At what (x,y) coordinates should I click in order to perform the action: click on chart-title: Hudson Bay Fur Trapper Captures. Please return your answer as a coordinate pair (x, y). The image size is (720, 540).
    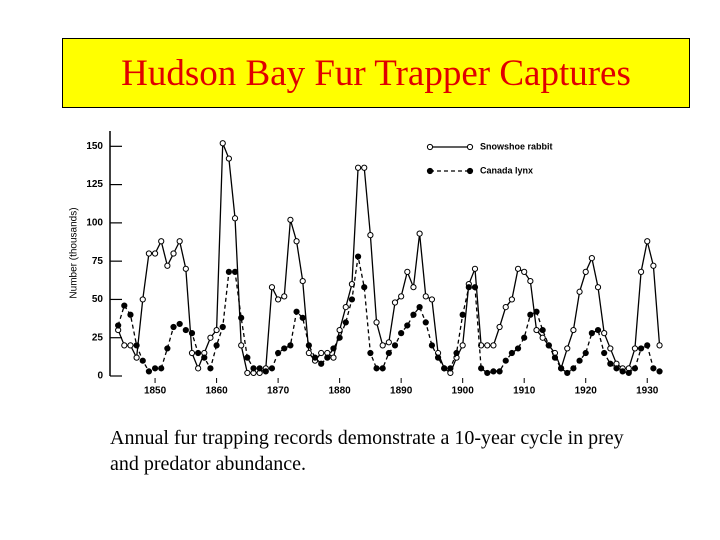
    Looking at the image, I should click on (376, 73).